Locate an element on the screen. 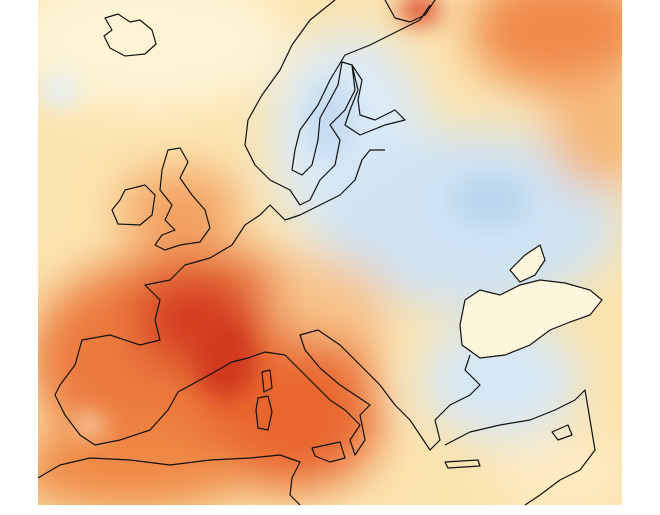  ireland is located at coordinates (133, 205).